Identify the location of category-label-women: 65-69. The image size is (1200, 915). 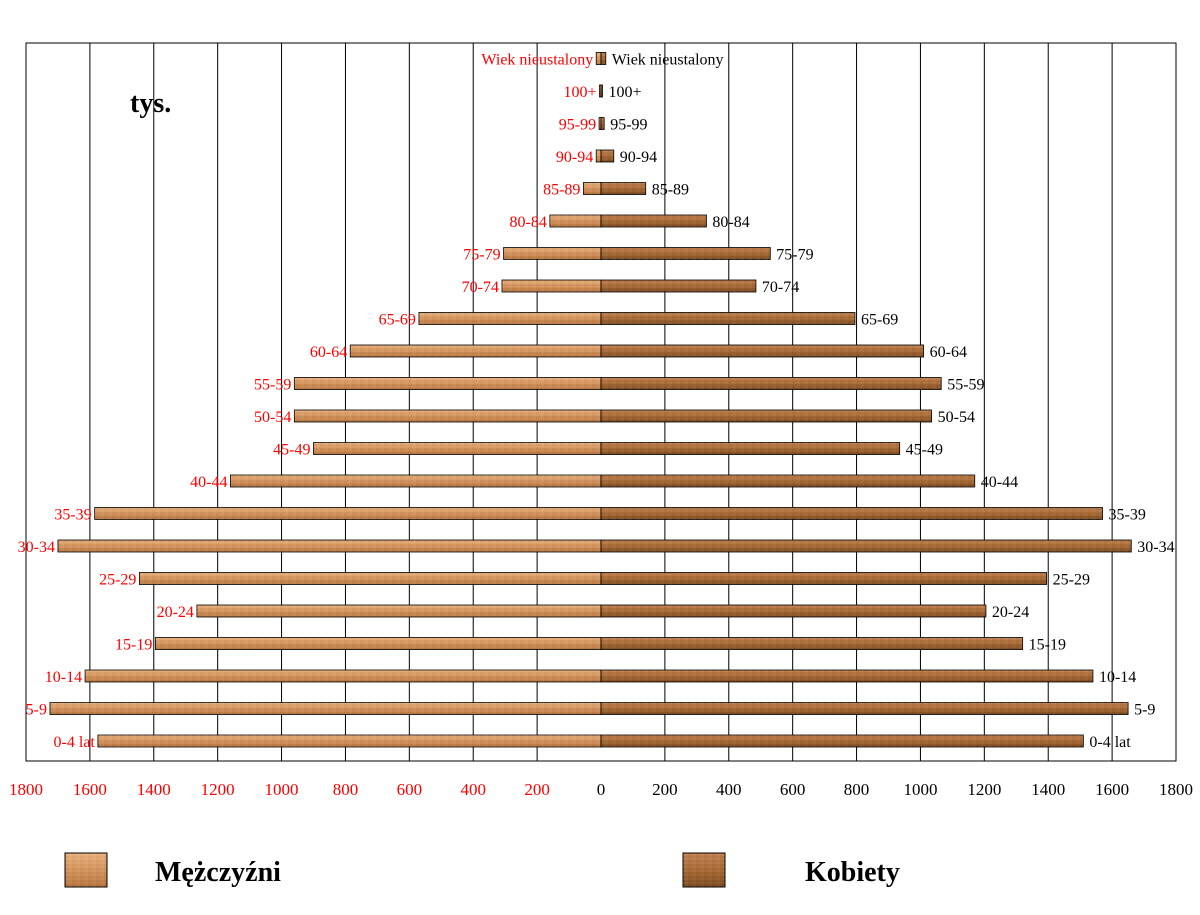
(879, 320).